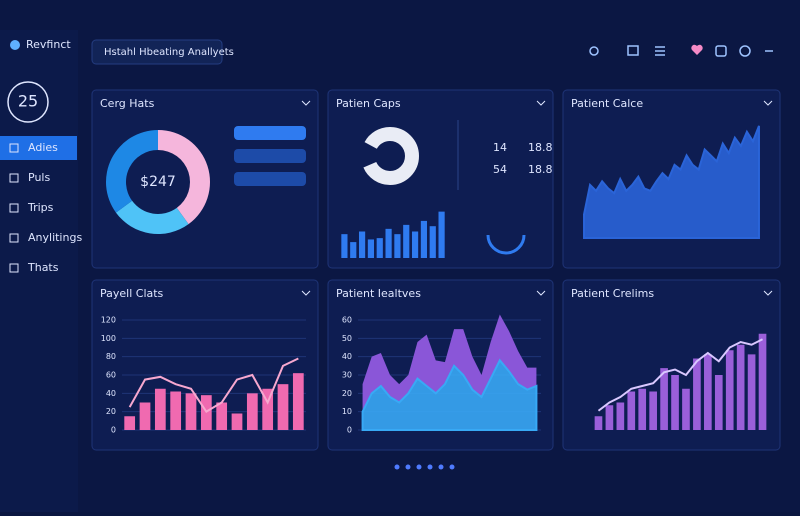 The image size is (800, 516). Describe the element at coordinates (506, 244) in the screenshot. I see `gauge-arc` at that location.